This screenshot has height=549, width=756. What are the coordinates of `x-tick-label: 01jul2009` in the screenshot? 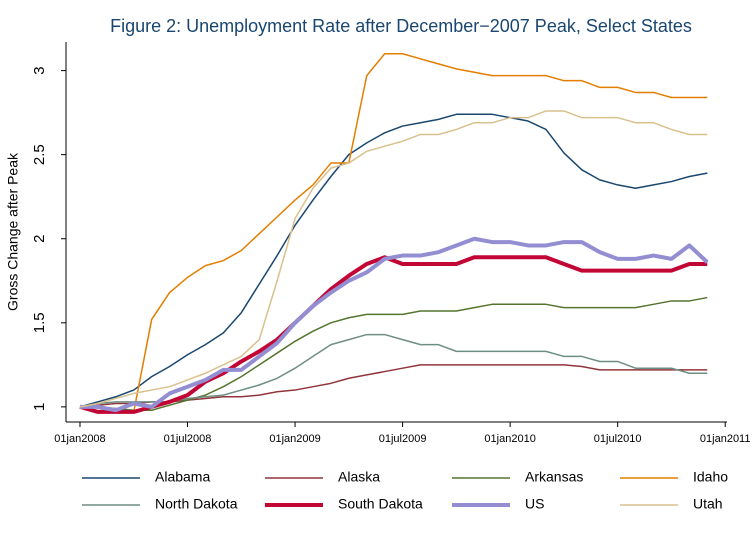 It's located at (403, 439).